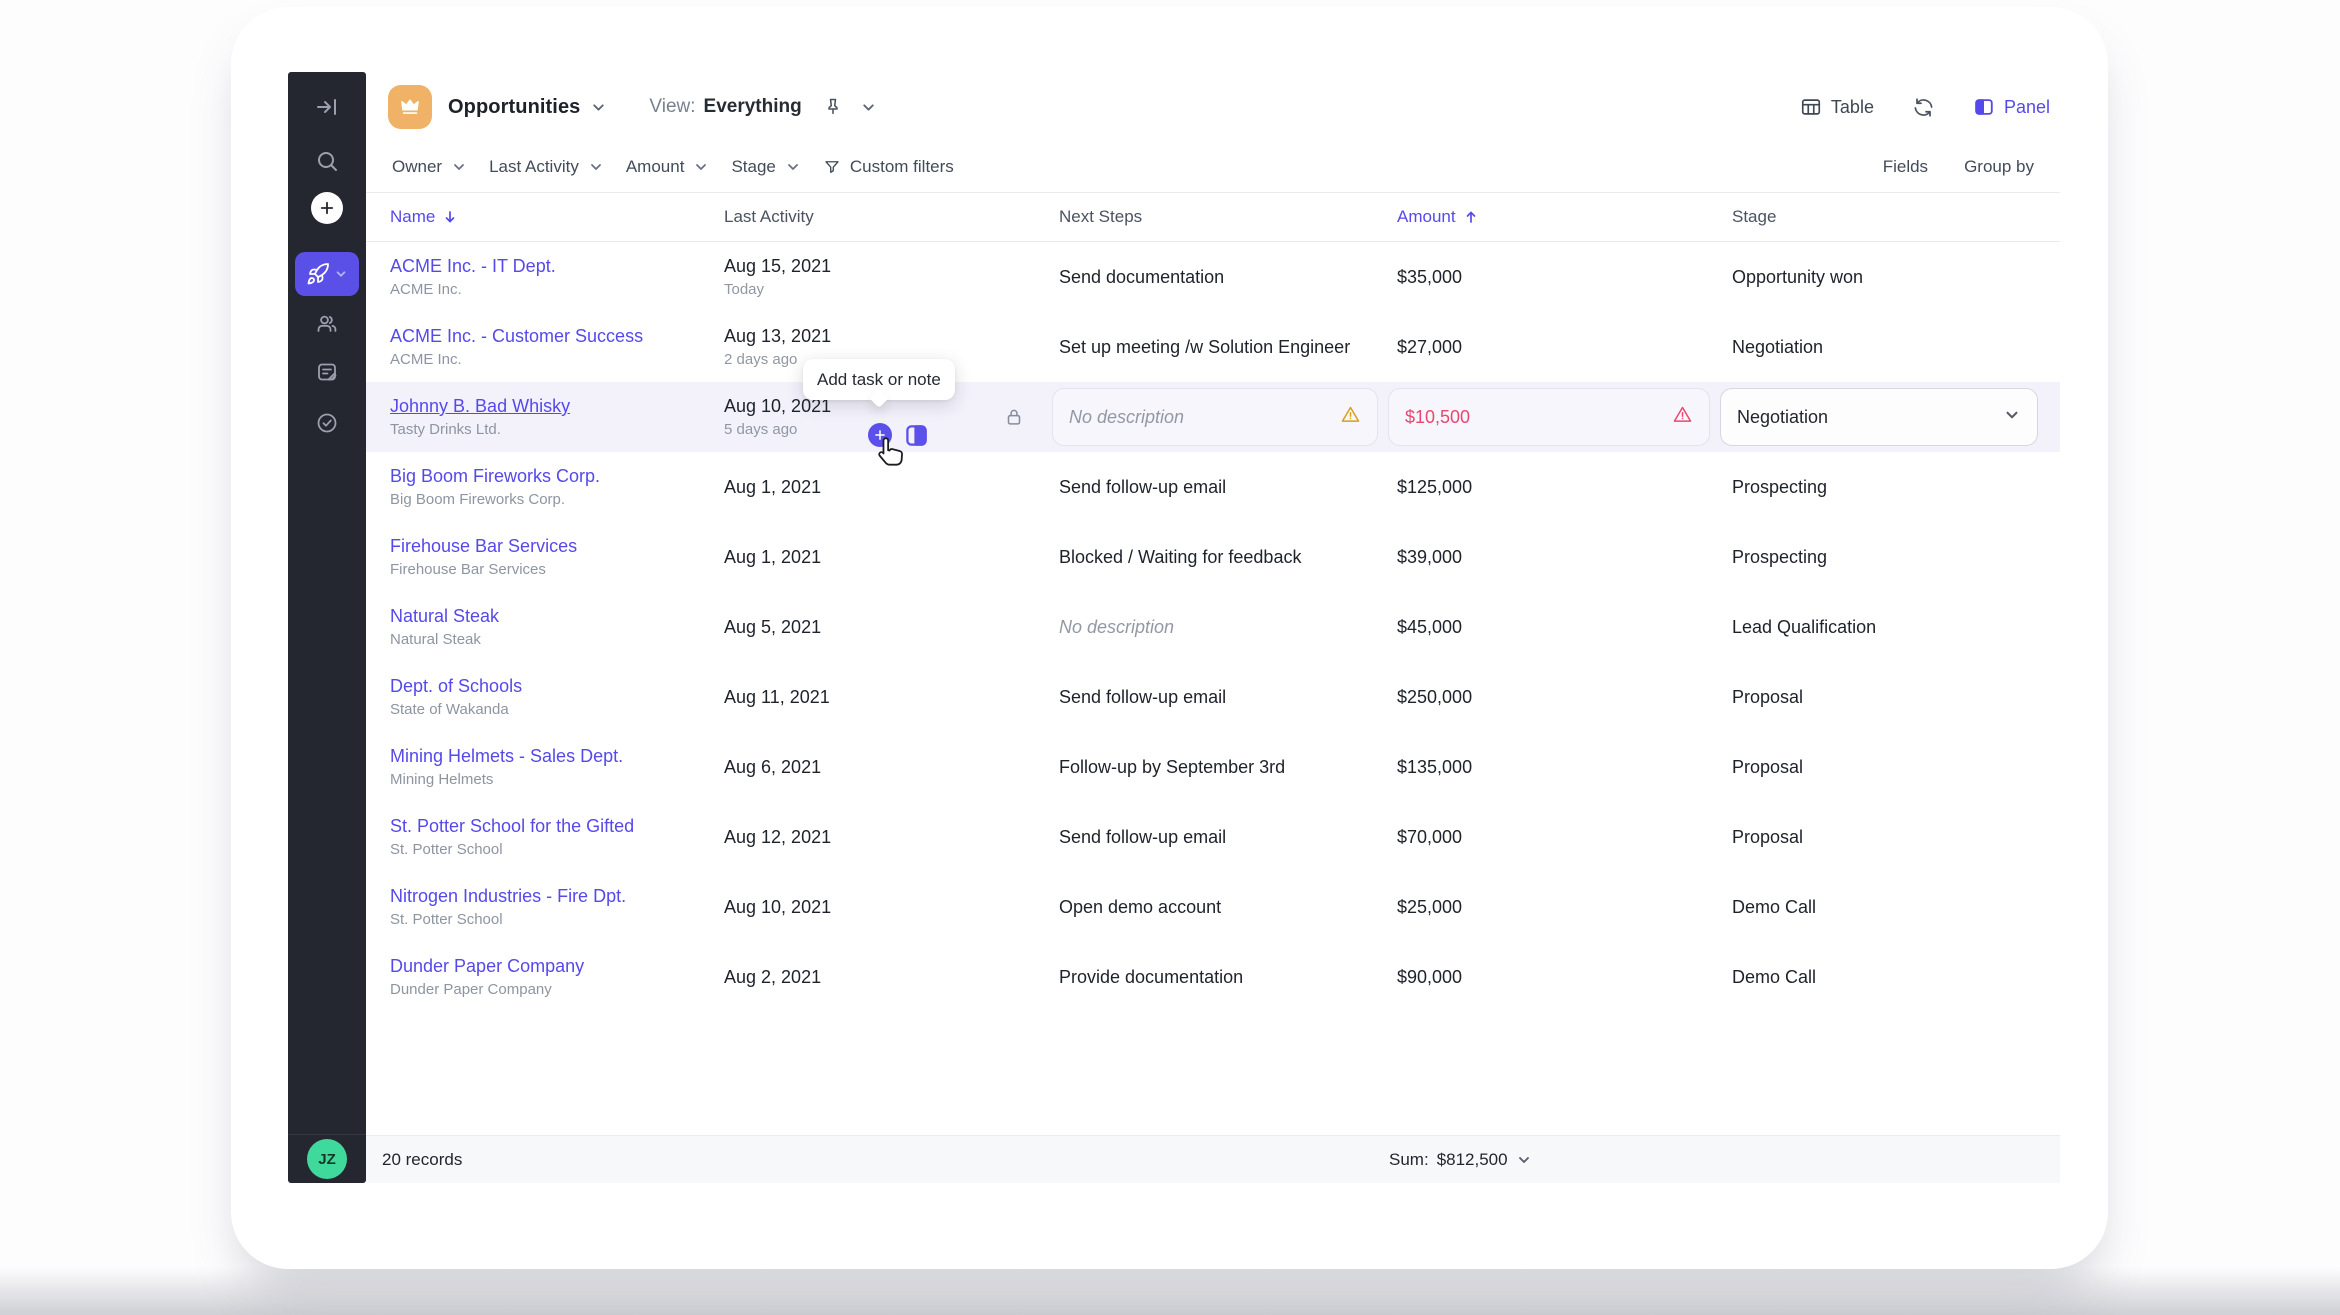 This screenshot has width=2340, height=1315. Describe the element at coordinates (507, 756) in the screenshot. I see `opportunity-link: Mining Helmets - Sales Dept.` at that location.